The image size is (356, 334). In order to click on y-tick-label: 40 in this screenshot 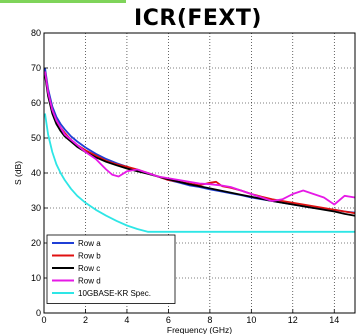, I will do `click(36, 173)`.